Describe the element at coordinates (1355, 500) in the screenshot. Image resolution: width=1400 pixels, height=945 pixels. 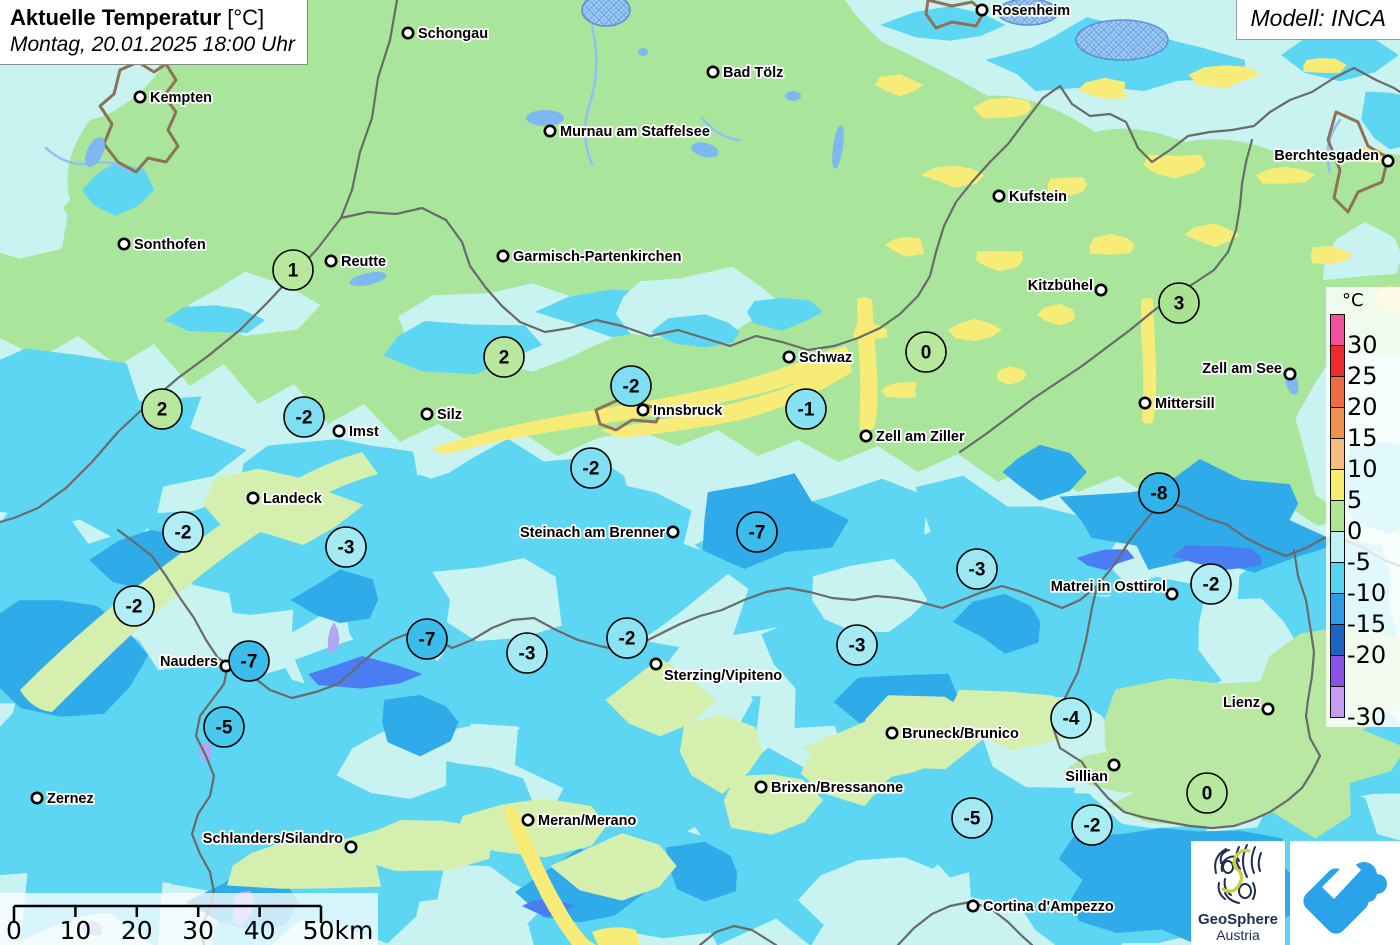
I see `legend-tick-label: 5` at that location.